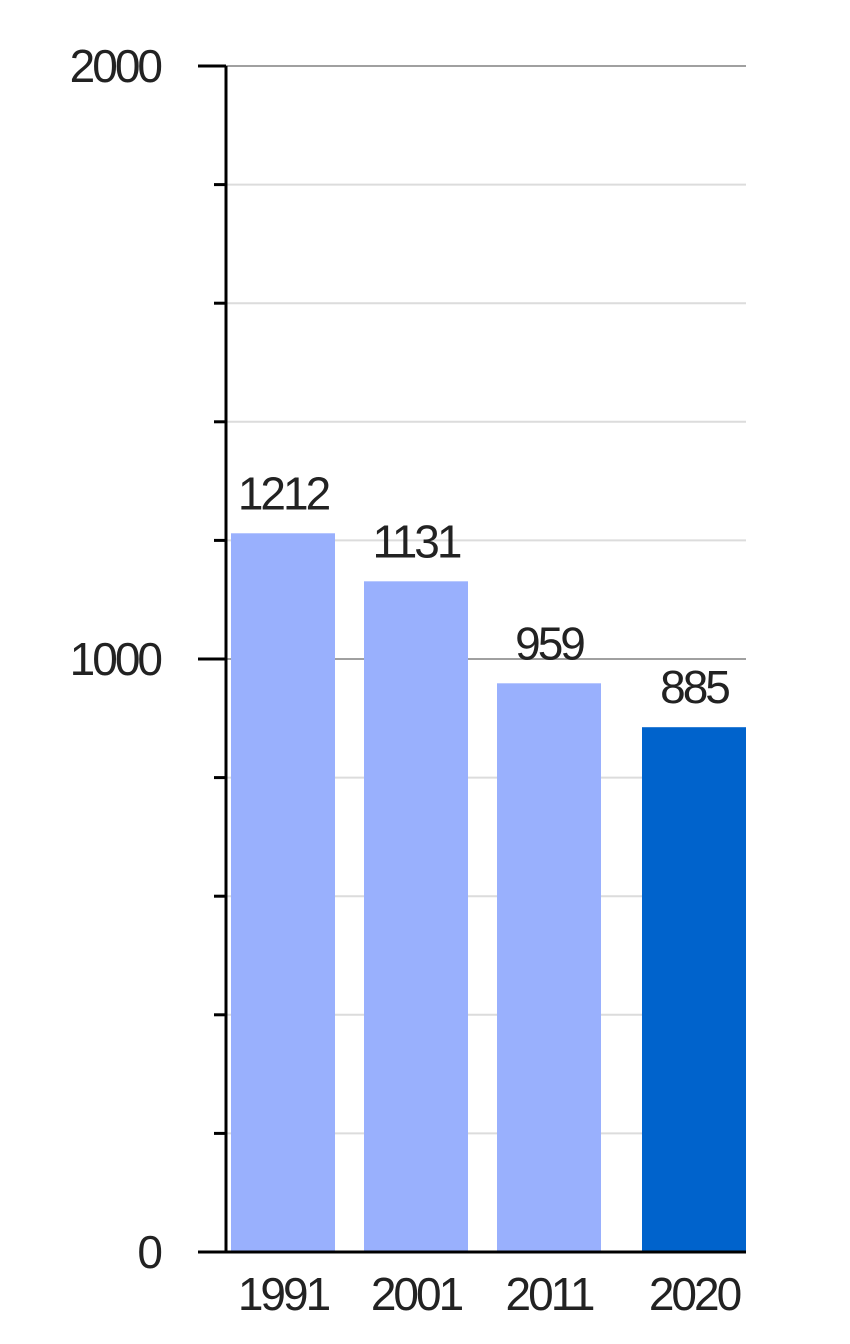  I want to click on x-tick-label-2001: 2001, so click(417, 1294).